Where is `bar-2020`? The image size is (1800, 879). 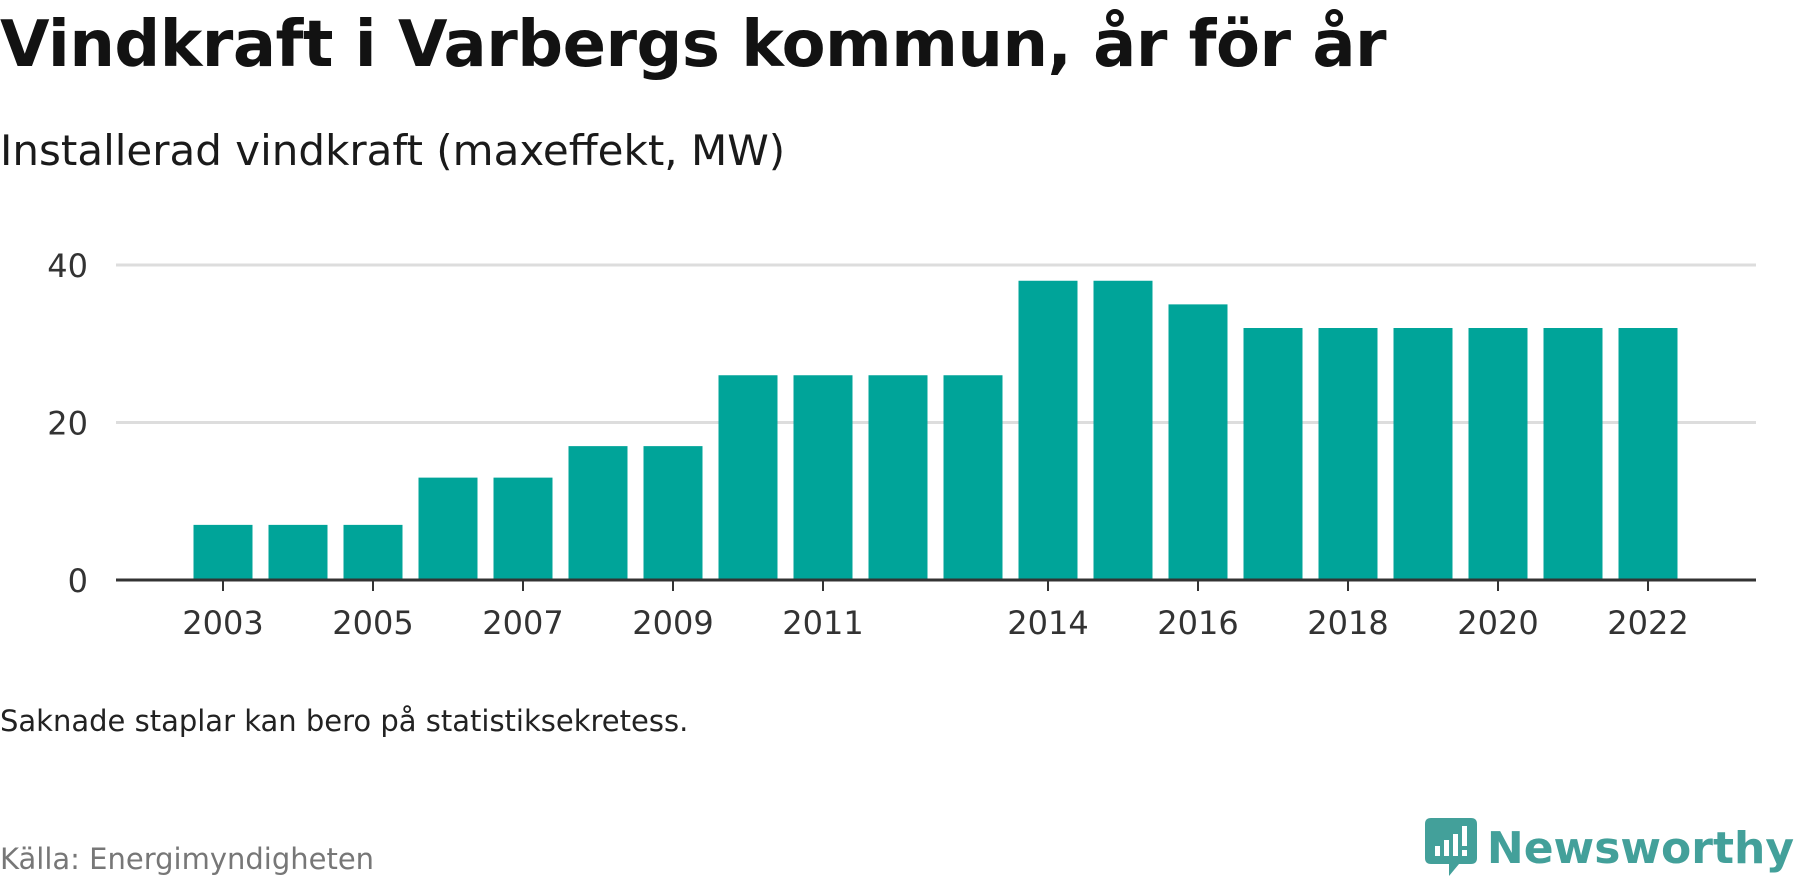
bar-2020 is located at coordinates (1498, 454).